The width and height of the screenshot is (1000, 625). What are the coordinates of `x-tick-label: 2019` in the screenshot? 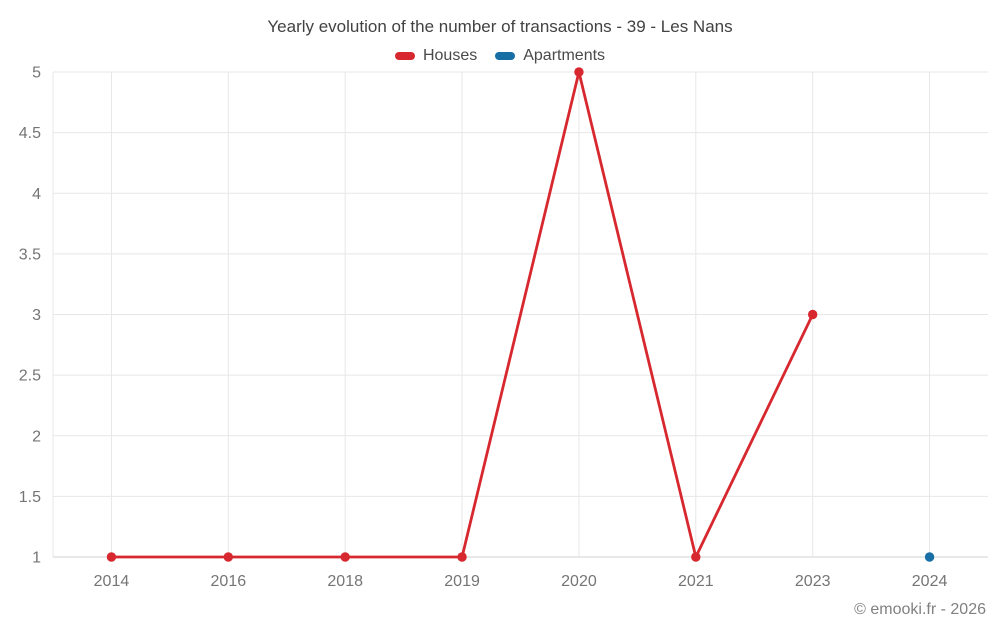 It's located at (462, 581).